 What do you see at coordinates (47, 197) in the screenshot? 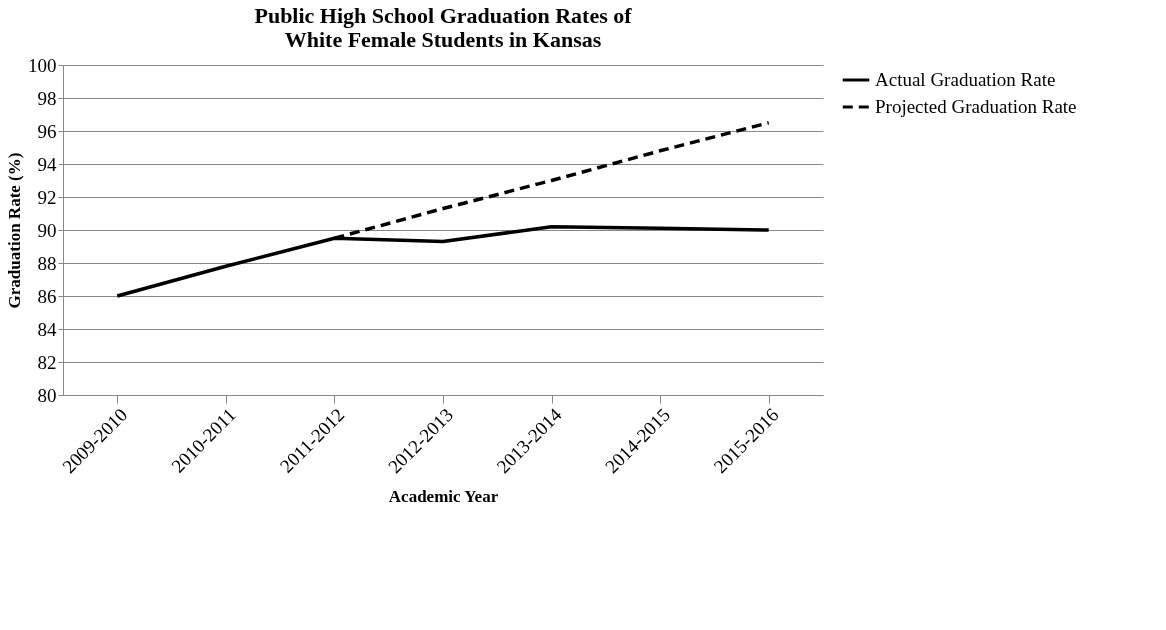
I see `y-tick-label: 92` at bounding box center [47, 197].